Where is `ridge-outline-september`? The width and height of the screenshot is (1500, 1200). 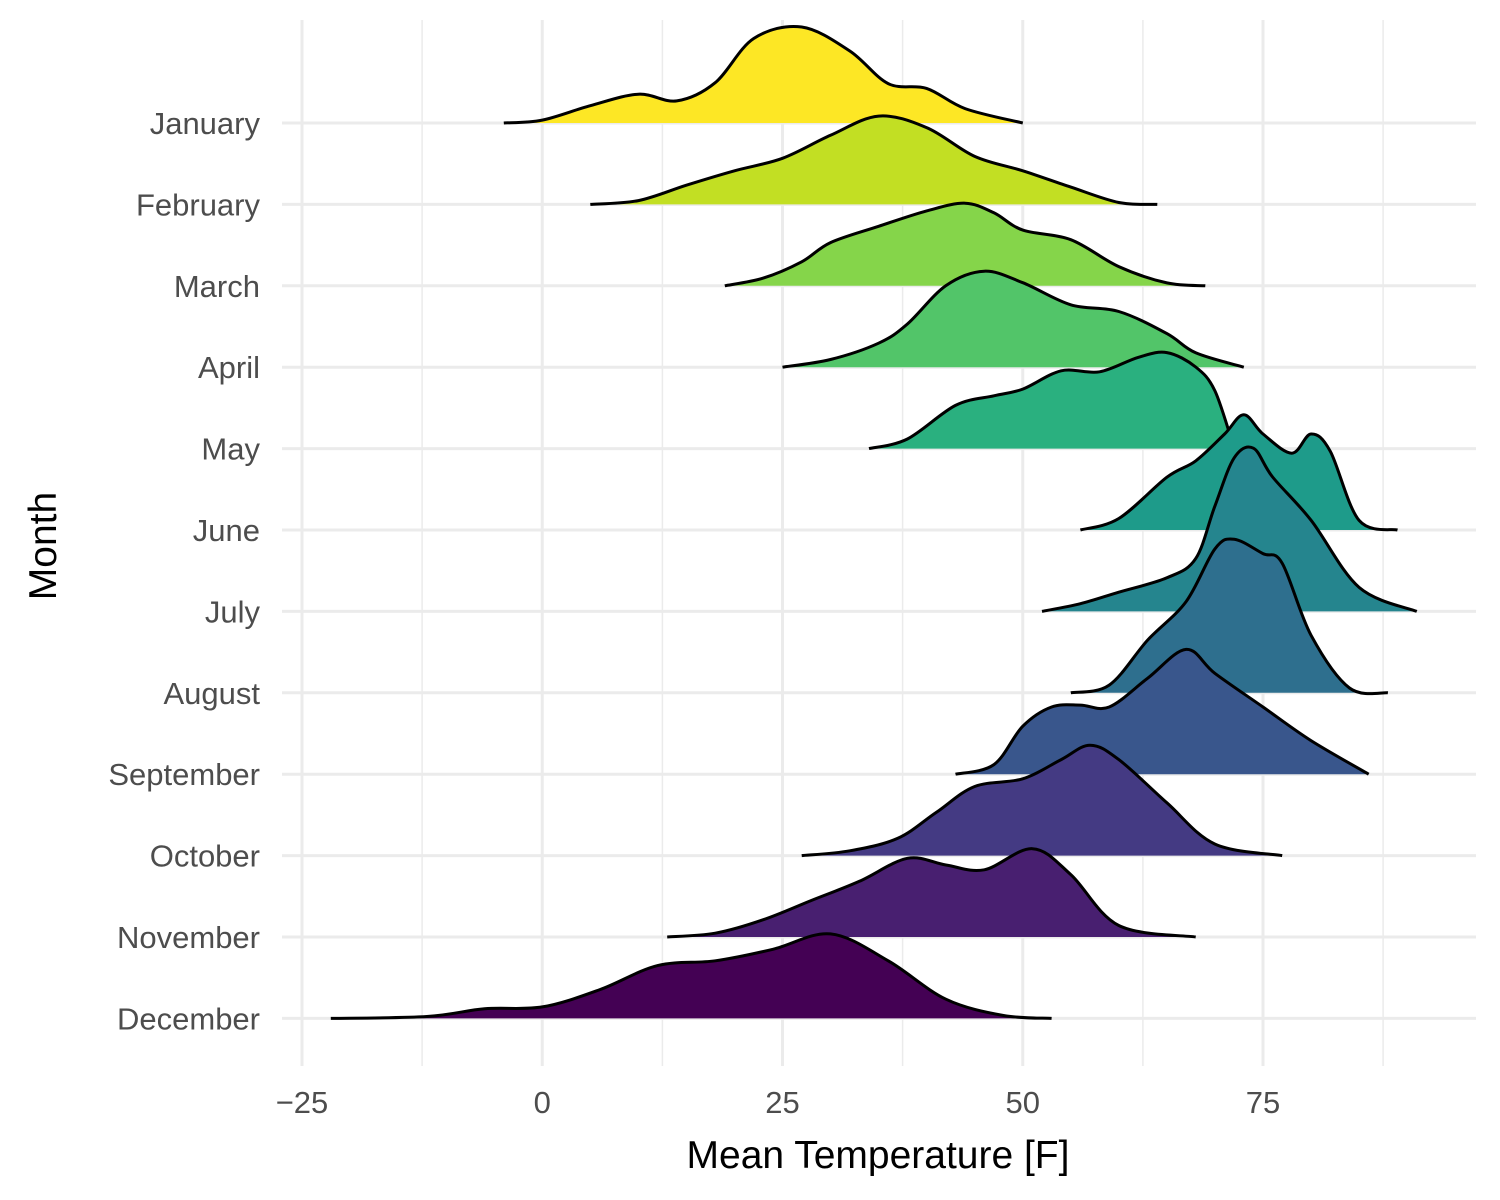
ridge-outline-september is located at coordinates (1162, 711).